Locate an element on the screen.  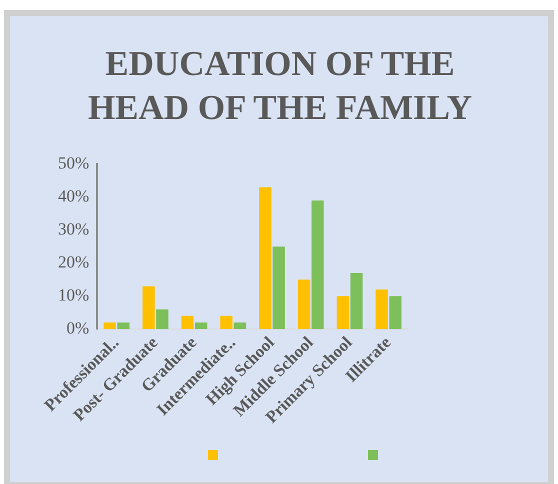
y-tick-label: 40% is located at coordinates (74, 196).